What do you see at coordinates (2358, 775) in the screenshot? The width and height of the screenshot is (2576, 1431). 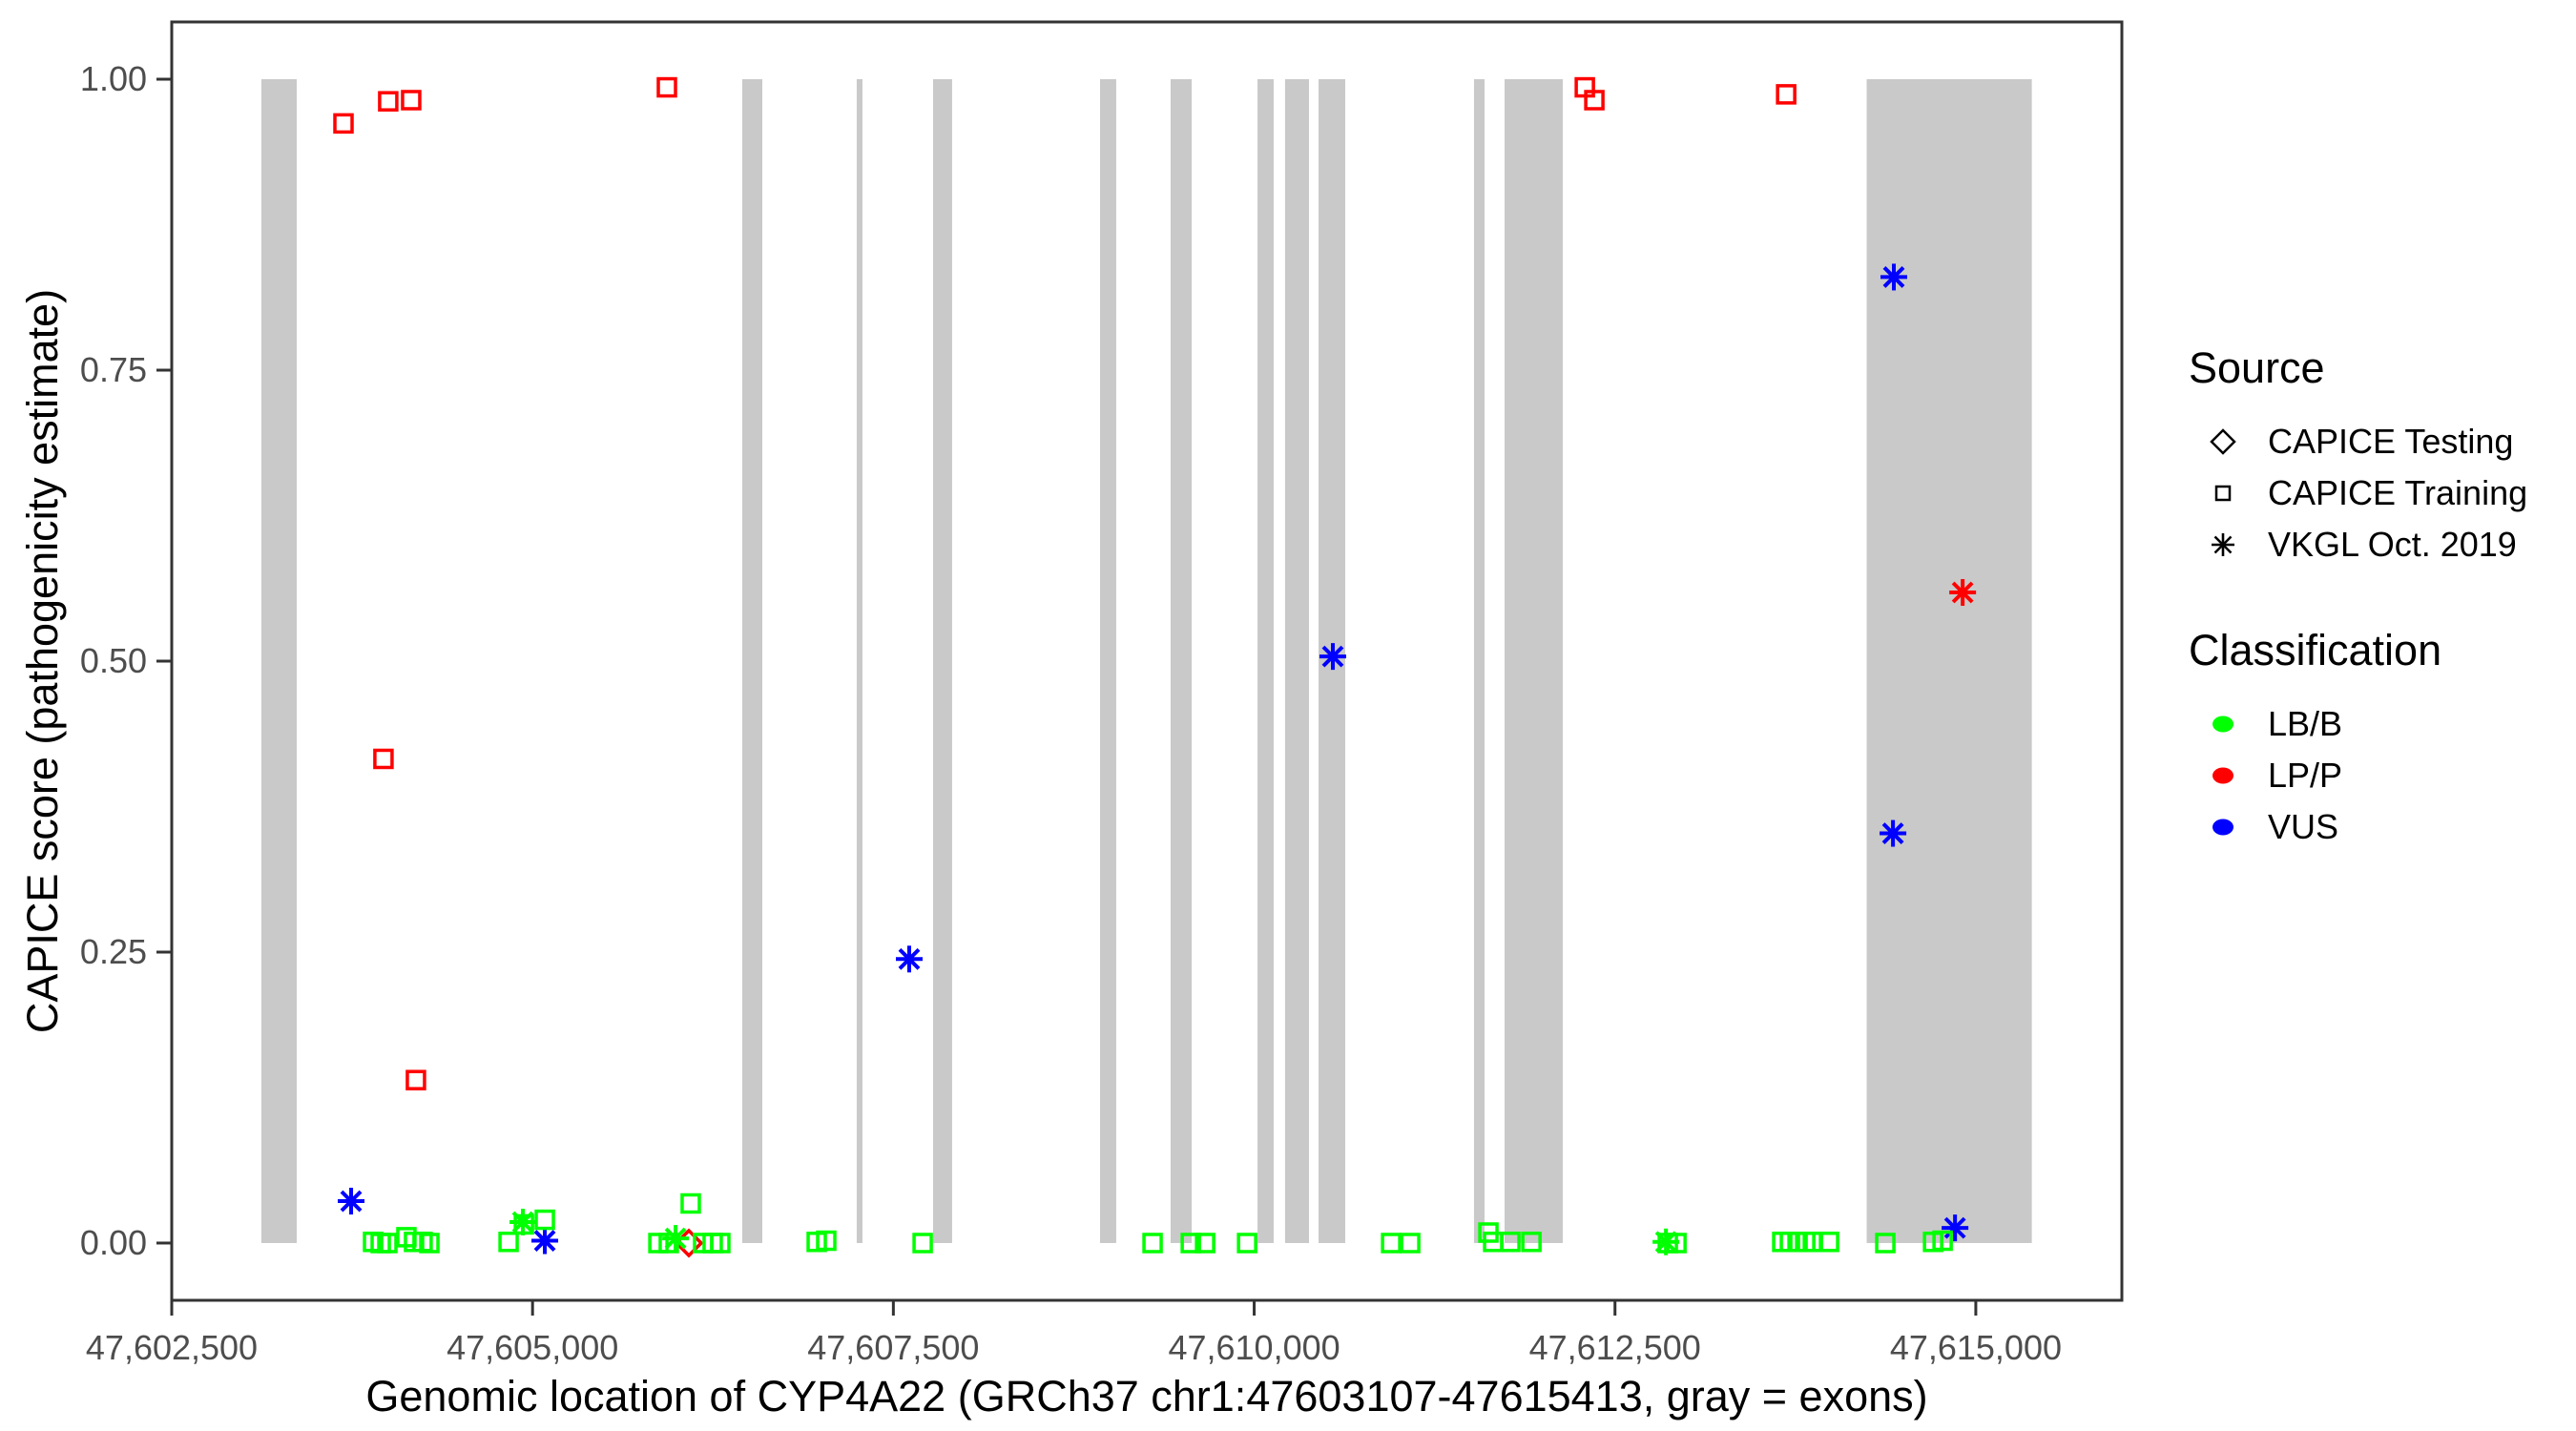 I see `legend-item-lpp: LP/P` at bounding box center [2358, 775].